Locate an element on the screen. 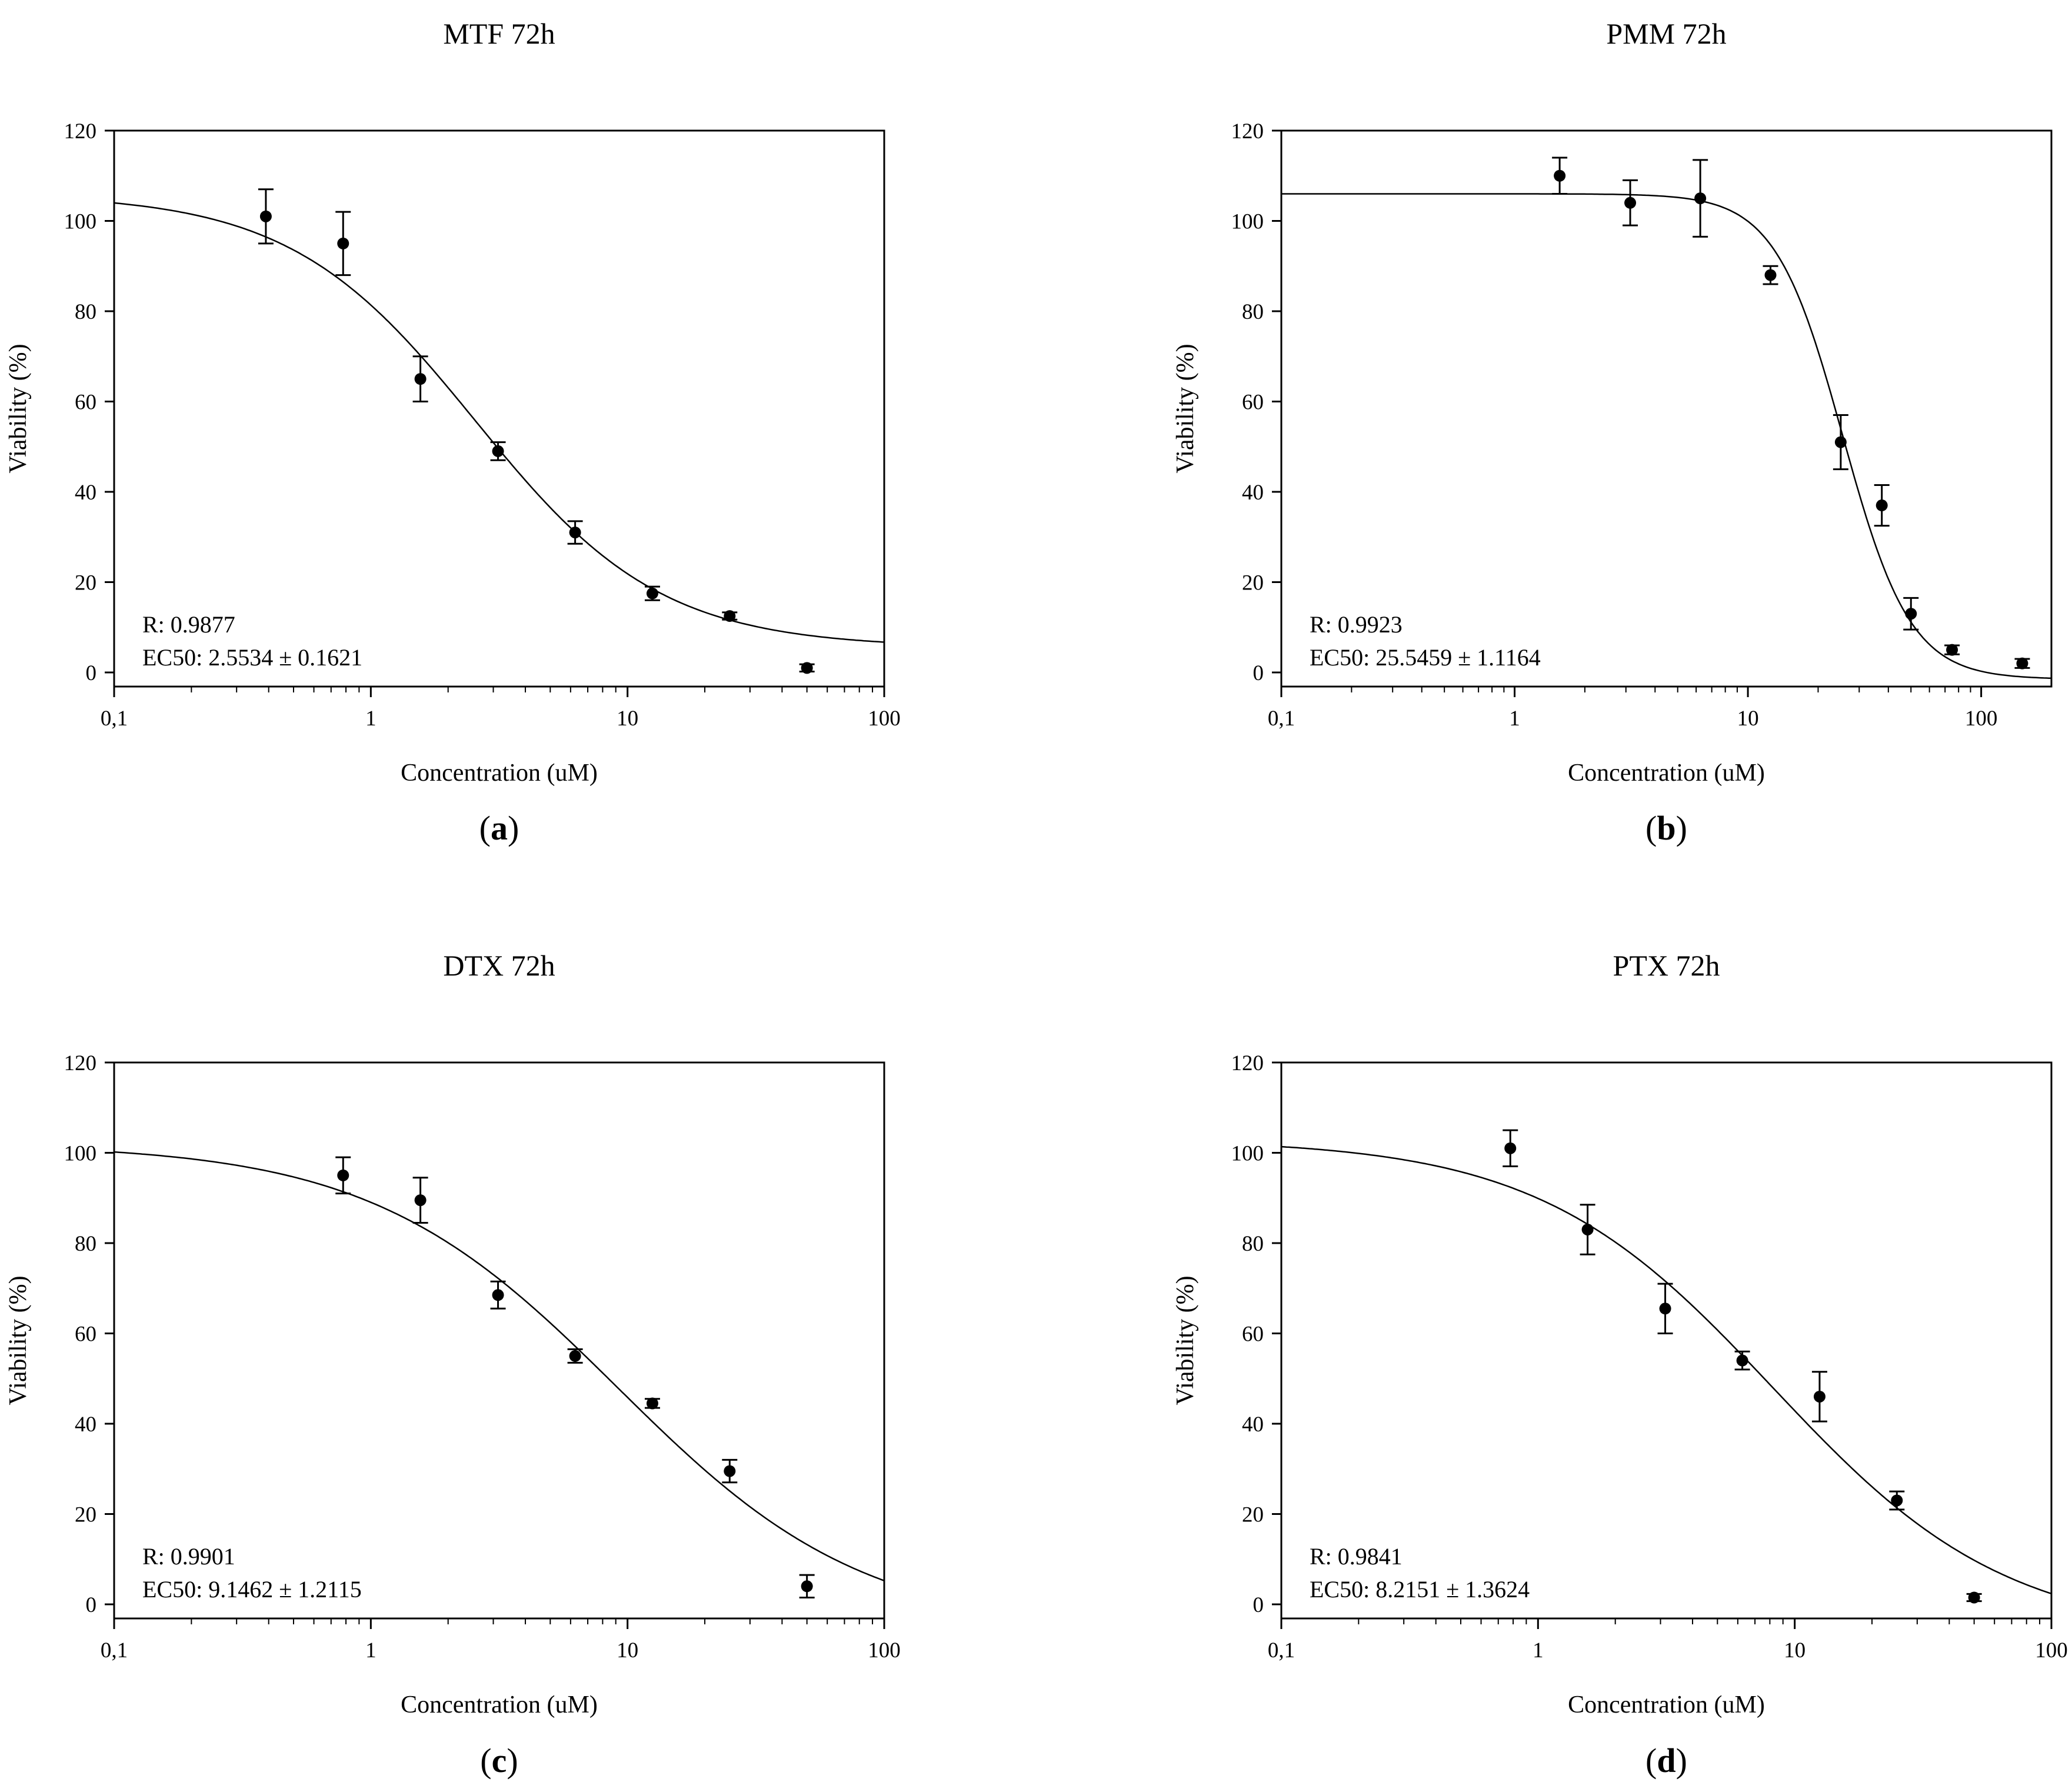 This screenshot has width=2072, height=1792. panel-label: (b) is located at coordinates (1666, 828).